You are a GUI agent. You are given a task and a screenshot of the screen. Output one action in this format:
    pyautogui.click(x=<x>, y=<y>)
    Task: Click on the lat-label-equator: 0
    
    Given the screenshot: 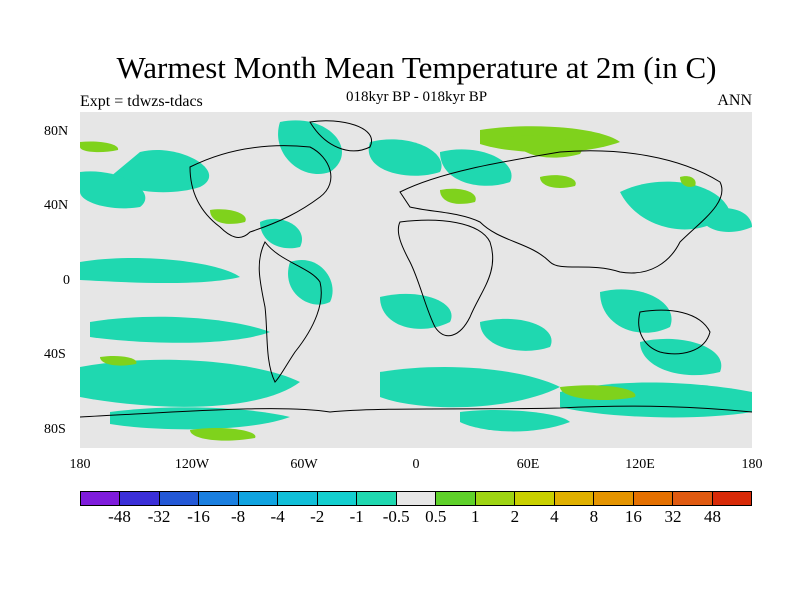 What is the action you would take?
    pyautogui.click(x=66, y=280)
    